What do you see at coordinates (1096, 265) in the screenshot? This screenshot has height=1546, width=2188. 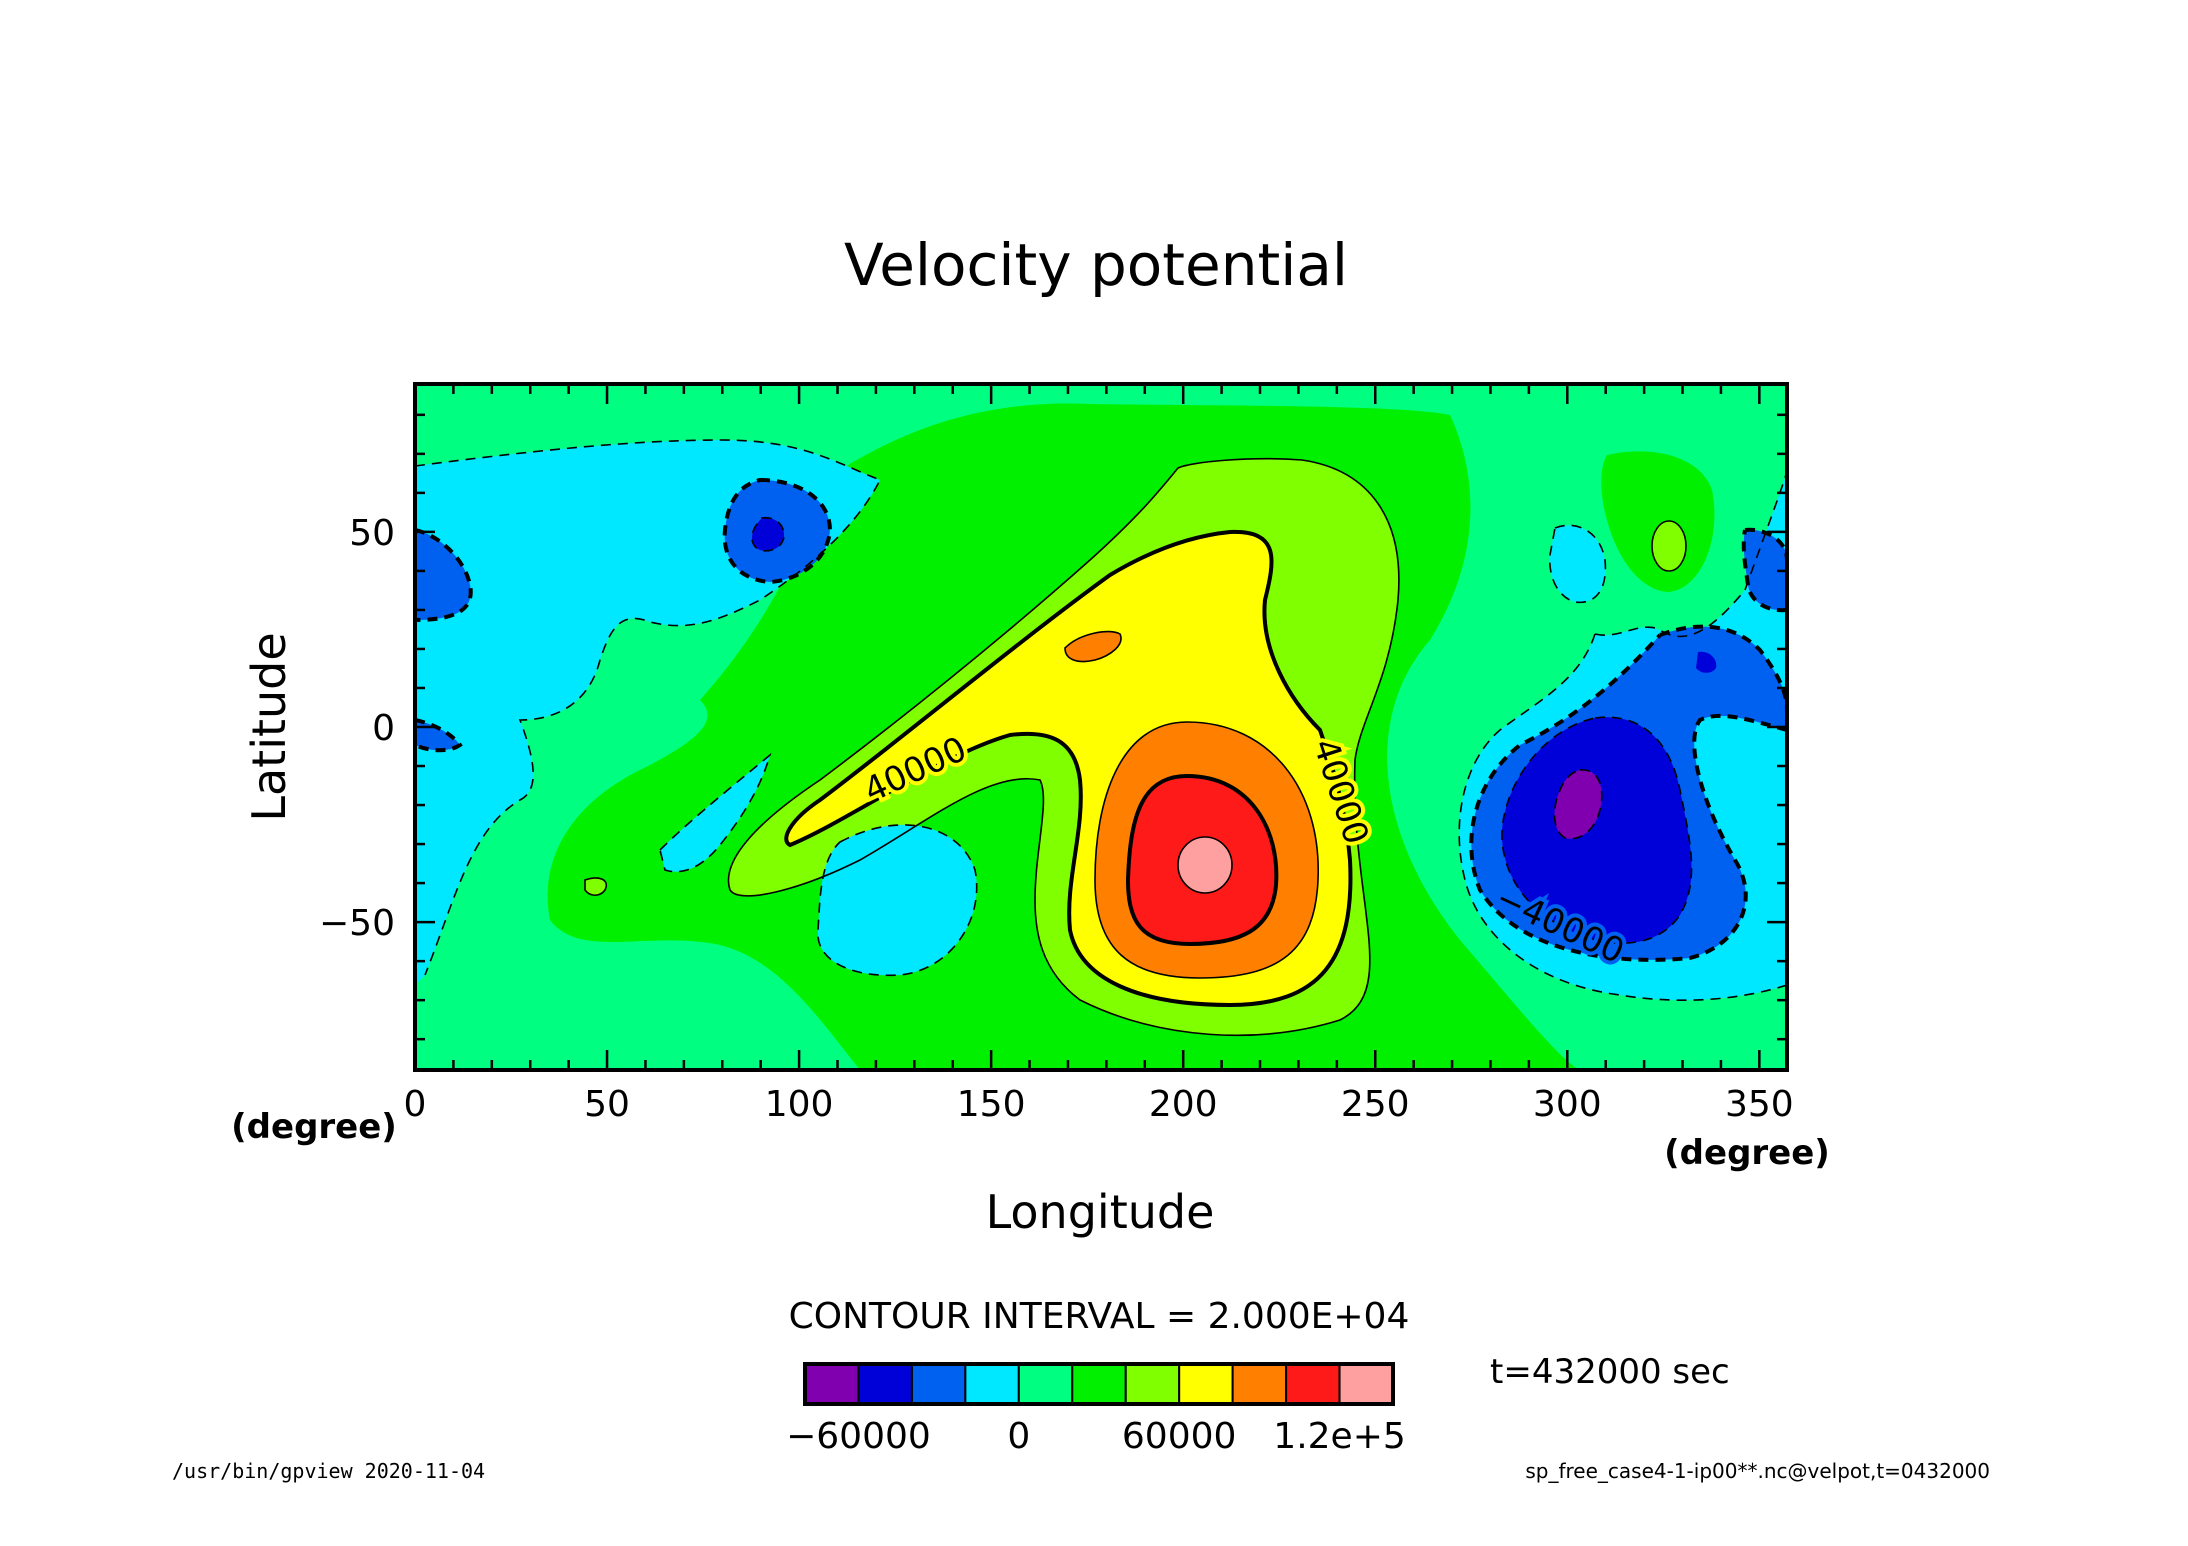 I see `chart-title: Velocity potential` at bounding box center [1096, 265].